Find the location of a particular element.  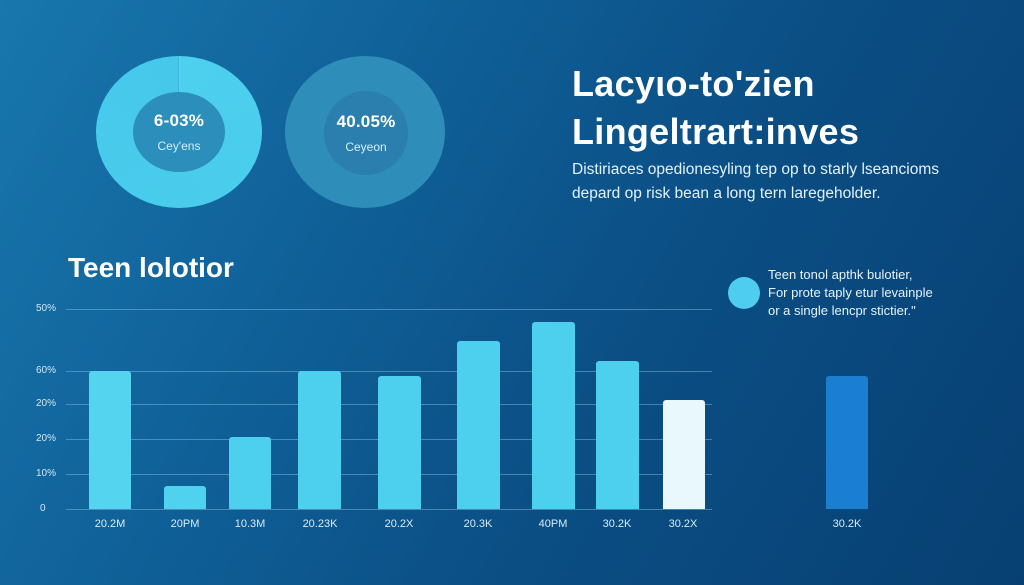

bar-standalone is located at coordinates (847, 442).